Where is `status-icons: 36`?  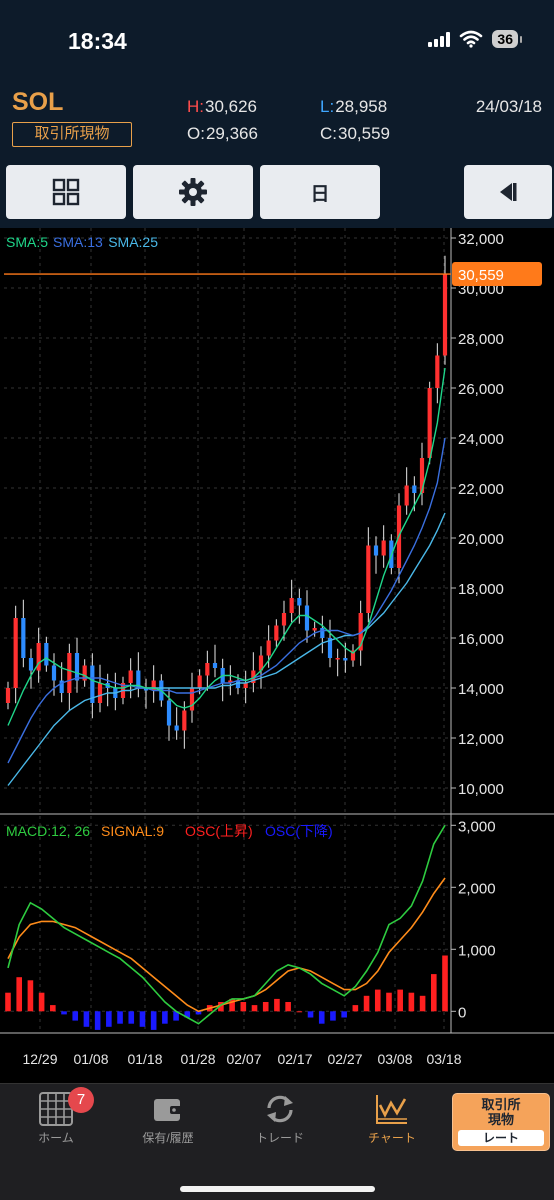
status-icons: 36 is located at coordinates (475, 39).